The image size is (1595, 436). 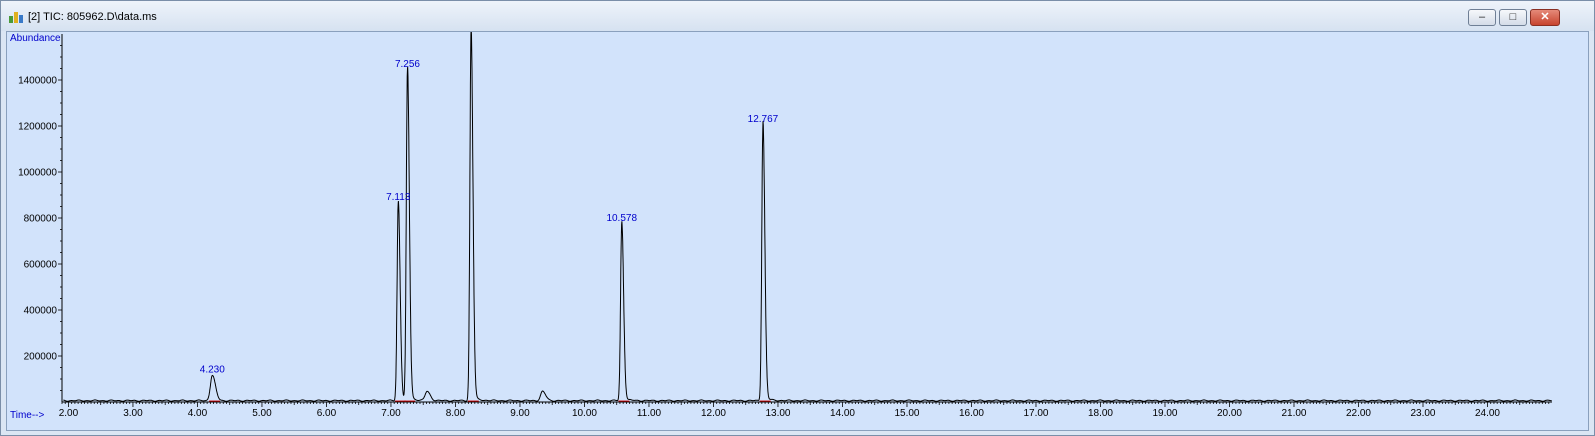 I want to click on window-title: [2] TIC: 805962.D\data.ms, so click(x=92, y=17).